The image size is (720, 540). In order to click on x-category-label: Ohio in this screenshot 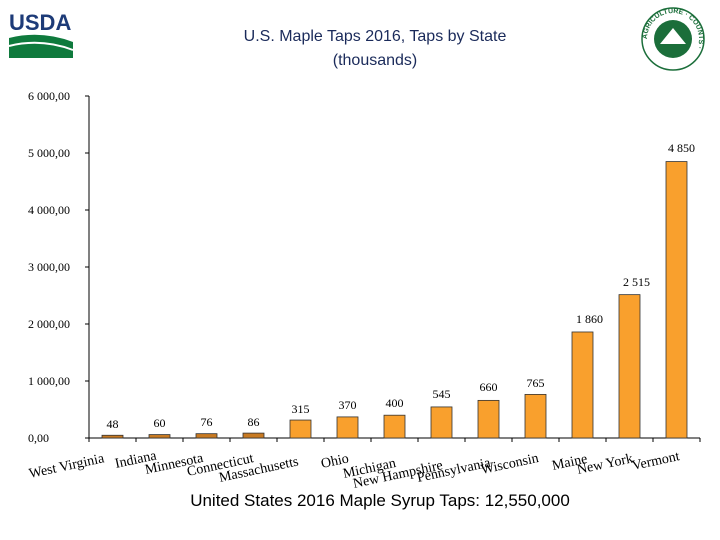, I will do `click(335, 461)`.